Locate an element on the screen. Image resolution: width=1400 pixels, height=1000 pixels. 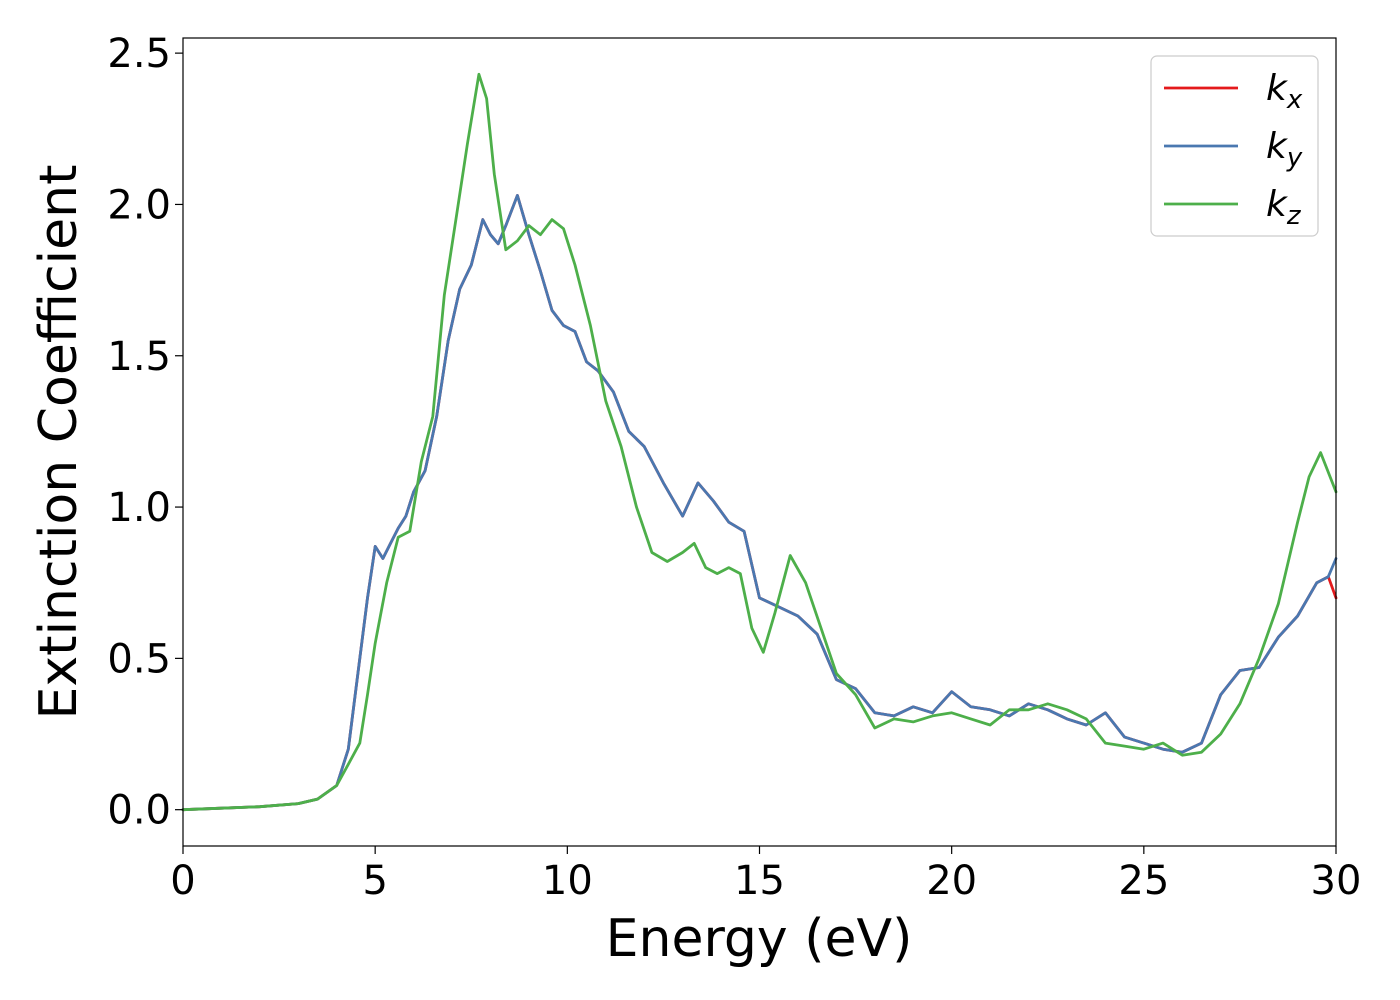
x-tick-label: 5 is located at coordinates (374, 881).